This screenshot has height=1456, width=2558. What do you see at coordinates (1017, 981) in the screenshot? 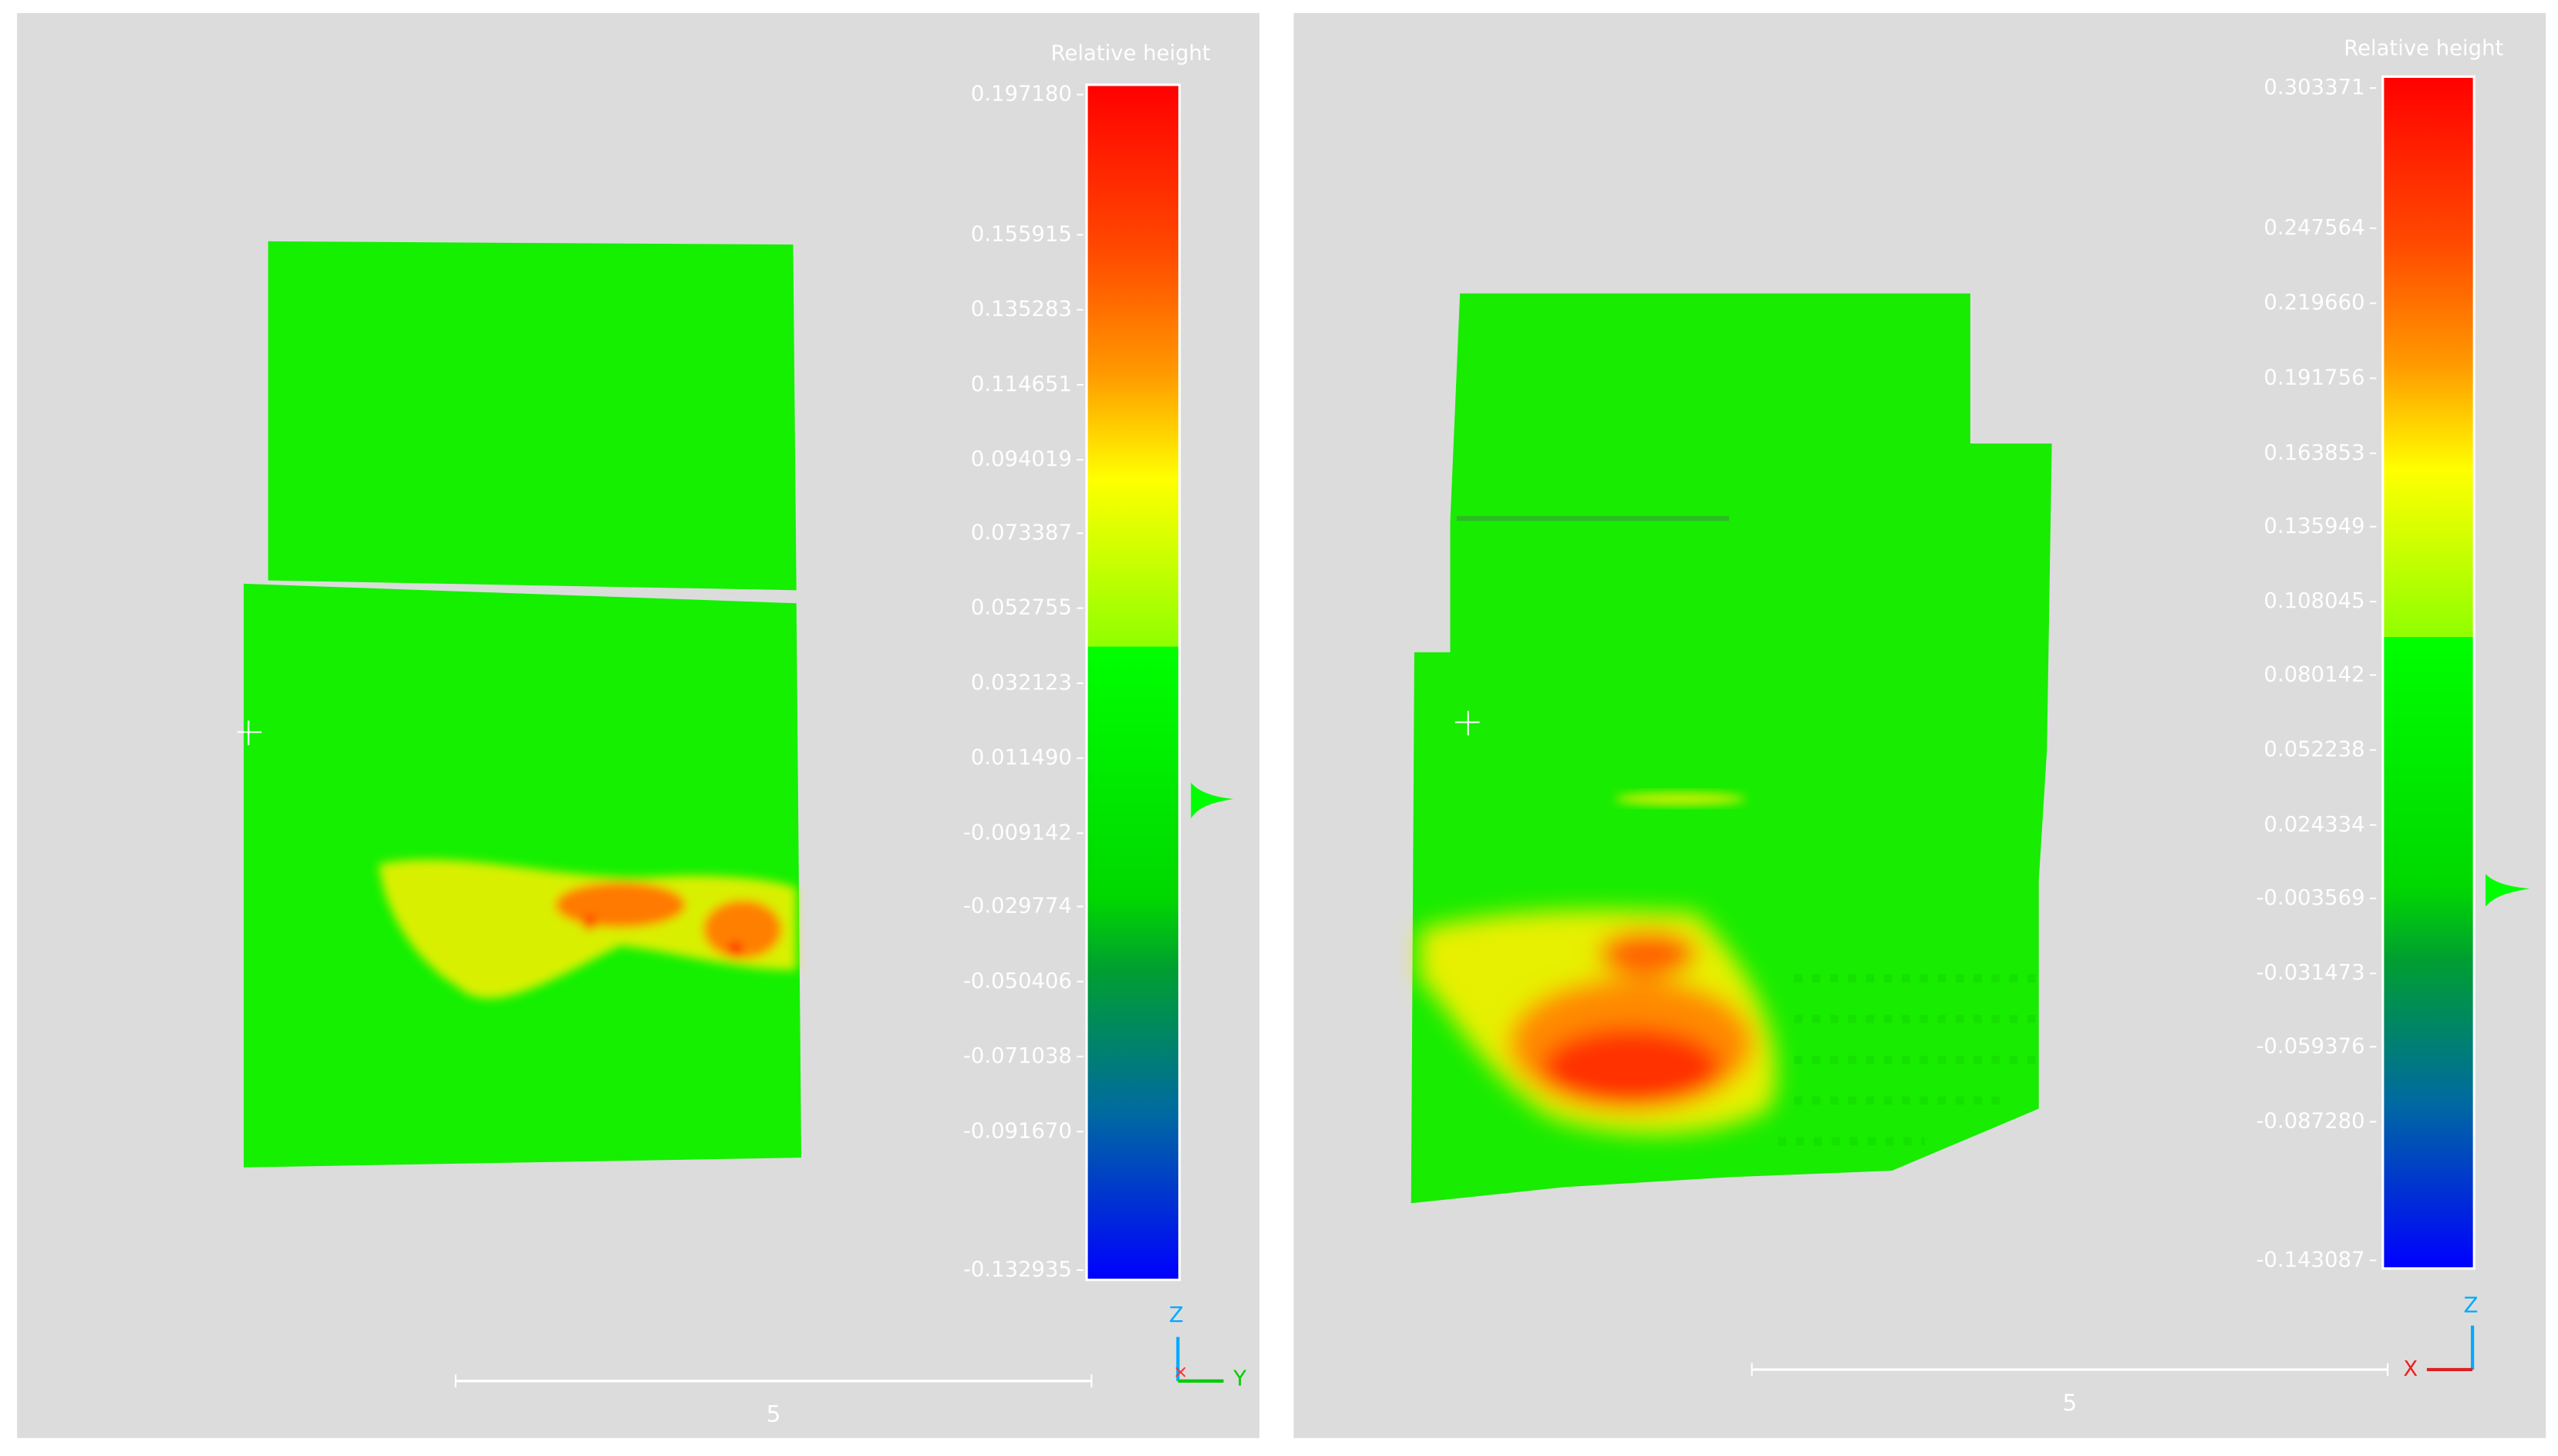
I see `tick-label: -0.050406` at bounding box center [1017, 981].